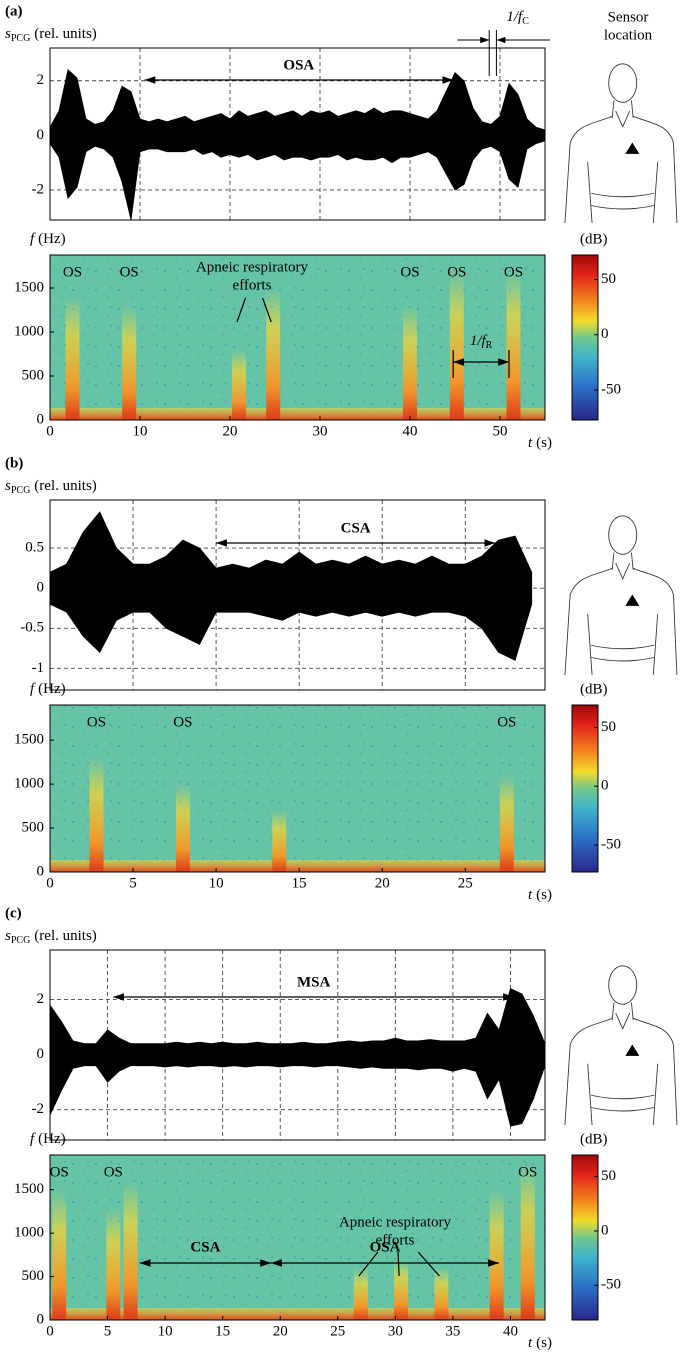 This screenshot has width=686, height=1356. I want to click on period-label: 1/fC, so click(517, 18).